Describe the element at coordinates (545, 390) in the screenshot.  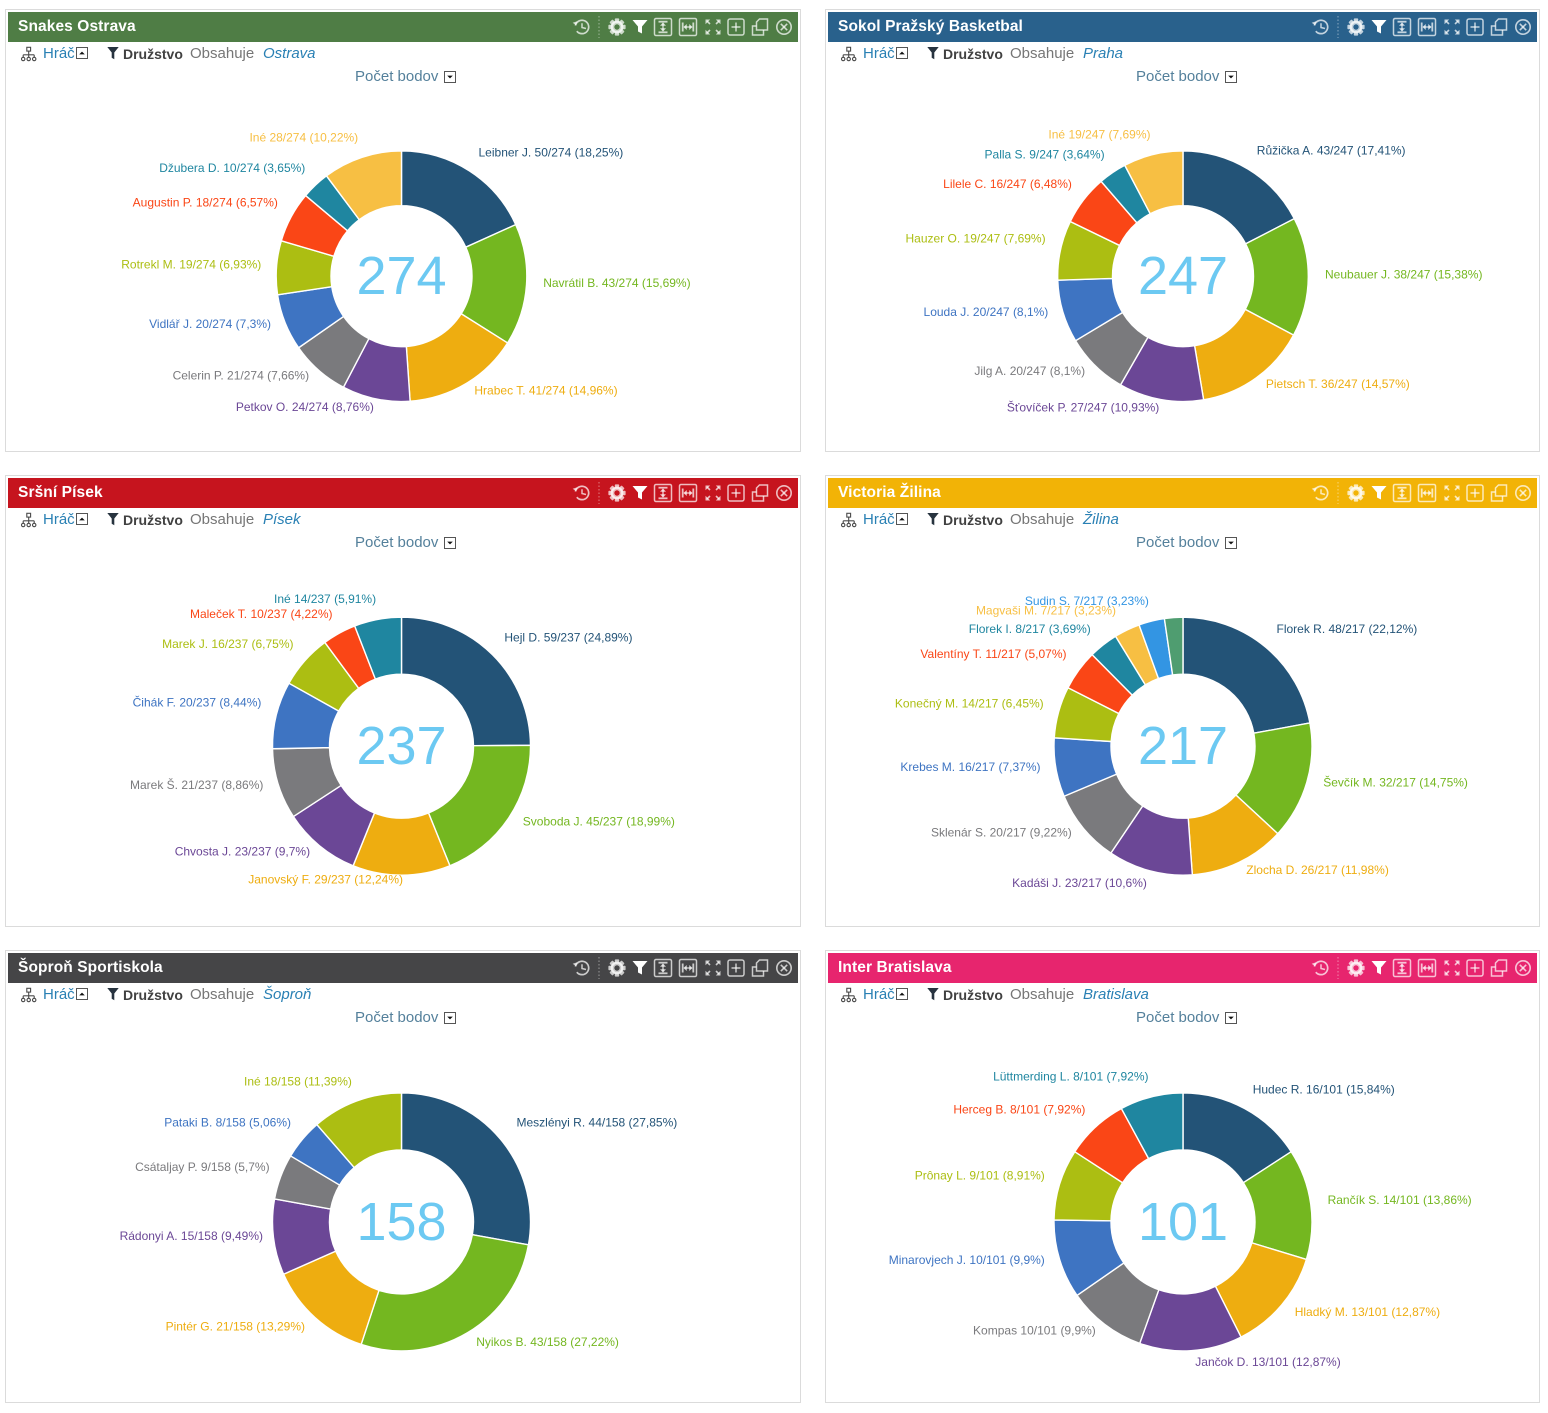
I see `svg-text: Hrabec T. 41/274 (14,96%)` at that location.